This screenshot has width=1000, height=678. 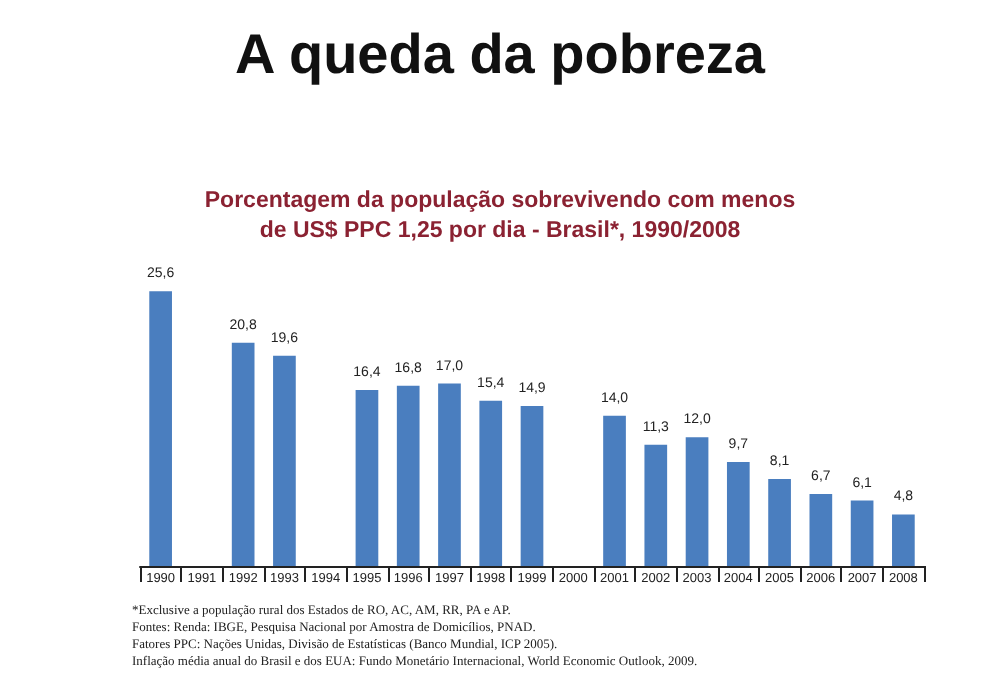 I want to click on chart-title: A queda da pobreza, so click(x=500, y=54).